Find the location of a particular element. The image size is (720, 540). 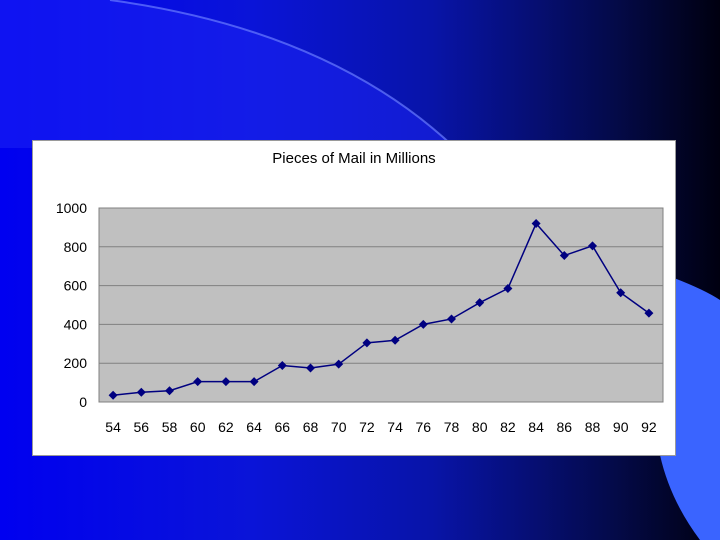

x-tick-label: 78 is located at coordinates (452, 427).